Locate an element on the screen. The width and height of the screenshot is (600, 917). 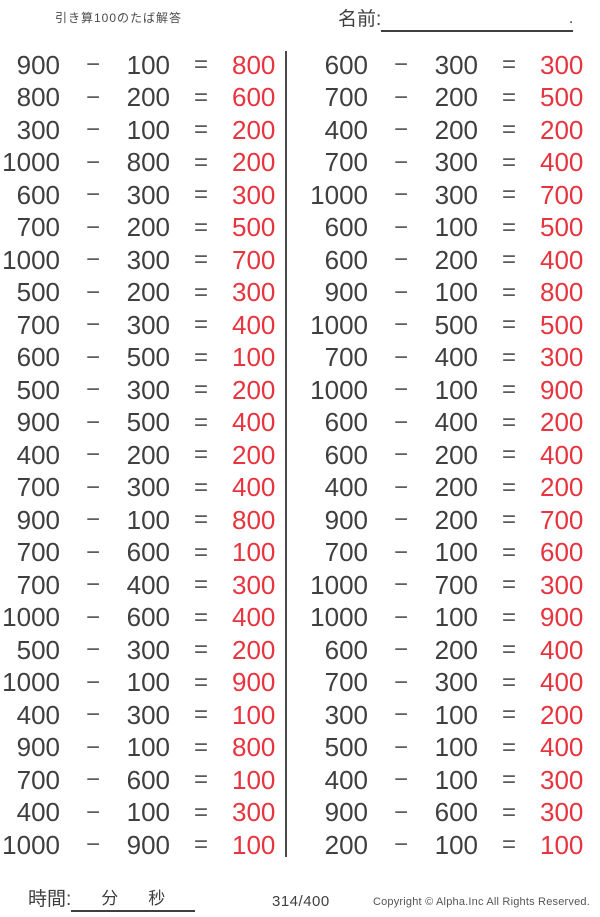
problem-row: 500 − 200 = 300 is located at coordinates (143, 293).